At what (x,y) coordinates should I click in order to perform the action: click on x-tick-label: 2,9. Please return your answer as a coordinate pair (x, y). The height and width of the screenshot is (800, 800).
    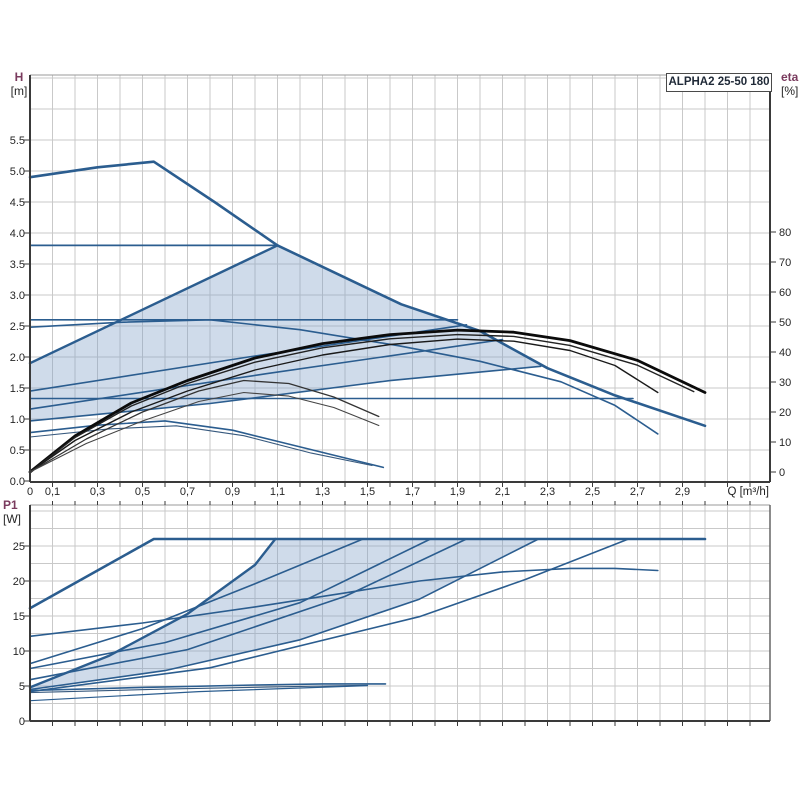
    Looking at the image, I should click on (682, 492).